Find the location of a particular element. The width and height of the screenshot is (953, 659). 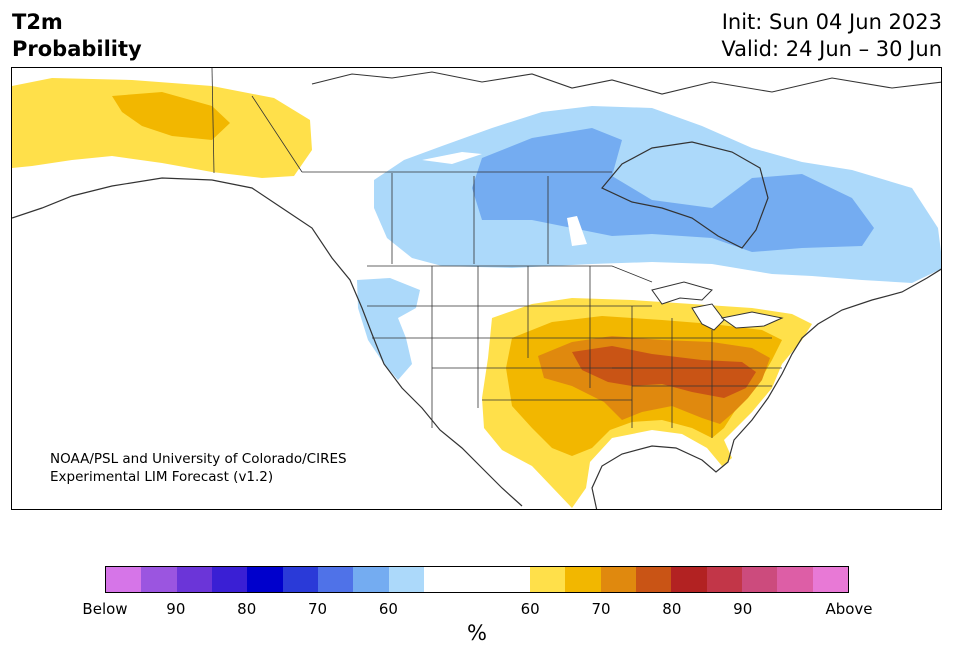

colorbar-unit: % is located at coordinates (477, 633).